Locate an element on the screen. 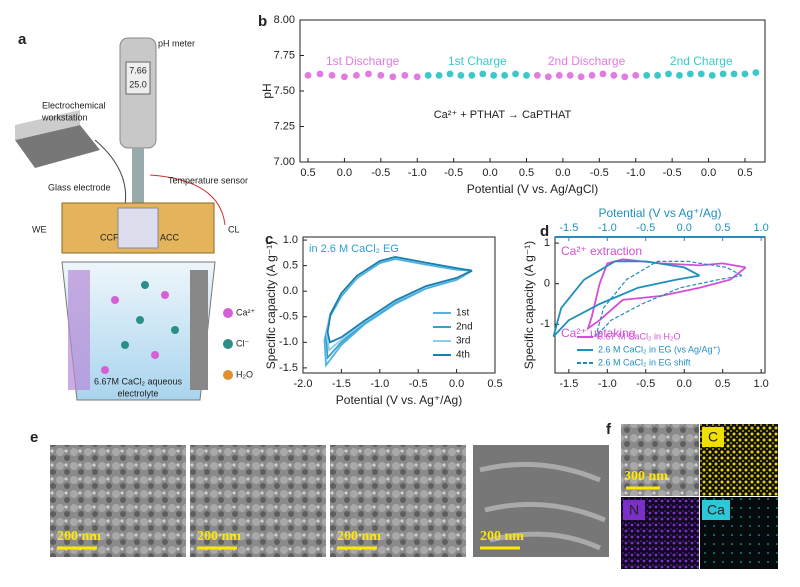 Image resolution: width=800 pixels, height=587 pixels. workstation-label: Electrochemical is located at coordinates (74, 105).